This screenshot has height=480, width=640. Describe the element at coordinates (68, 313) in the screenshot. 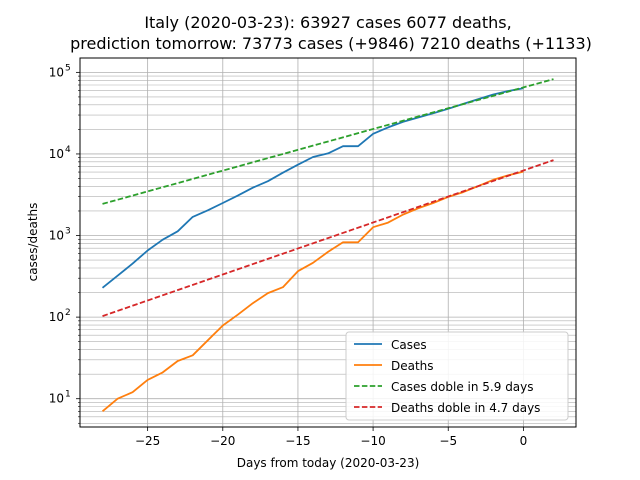

I see `y-tick-exponent: 2` at that location.